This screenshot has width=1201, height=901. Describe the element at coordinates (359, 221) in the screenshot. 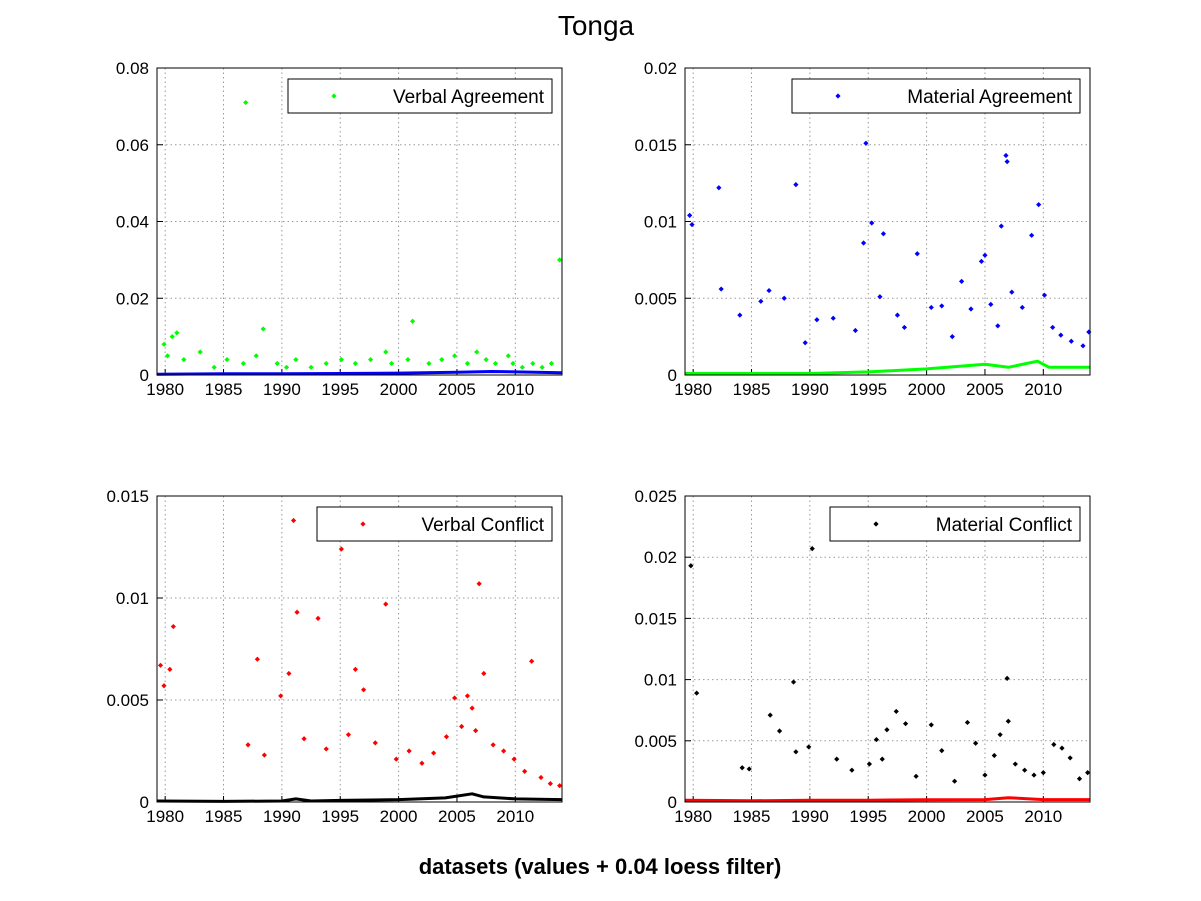

I see `axes-box` at that location.